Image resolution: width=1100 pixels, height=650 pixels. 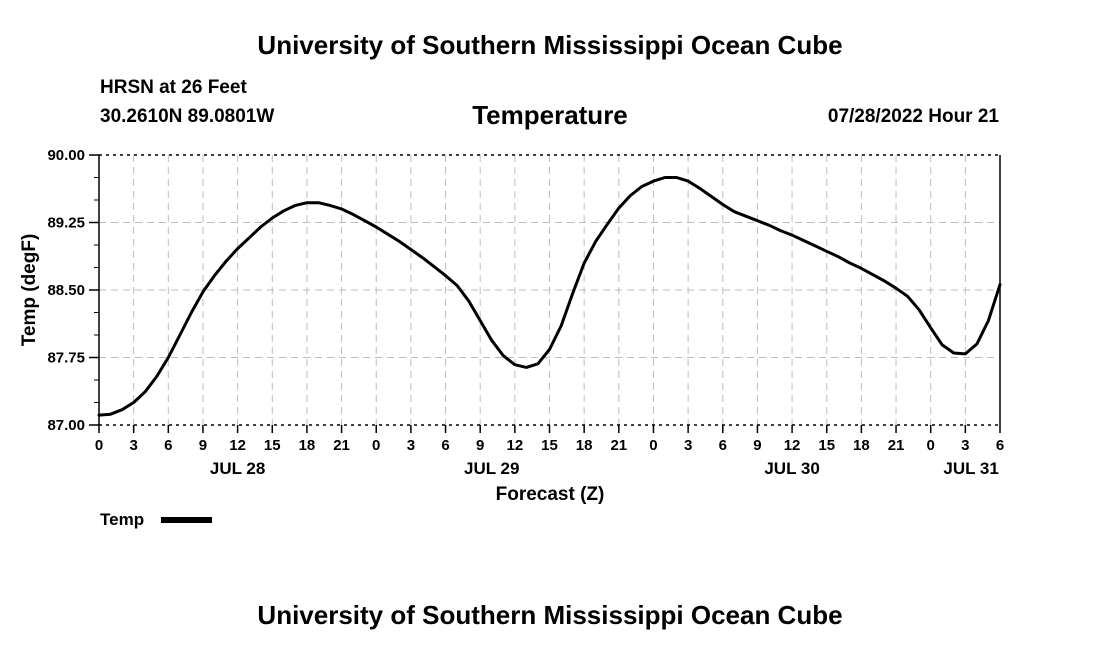 What do you see at coordinates (550, 494) in the screenshot?
I see `x-axis-title: Forecast (Z)` at bounding box center [550, 494].